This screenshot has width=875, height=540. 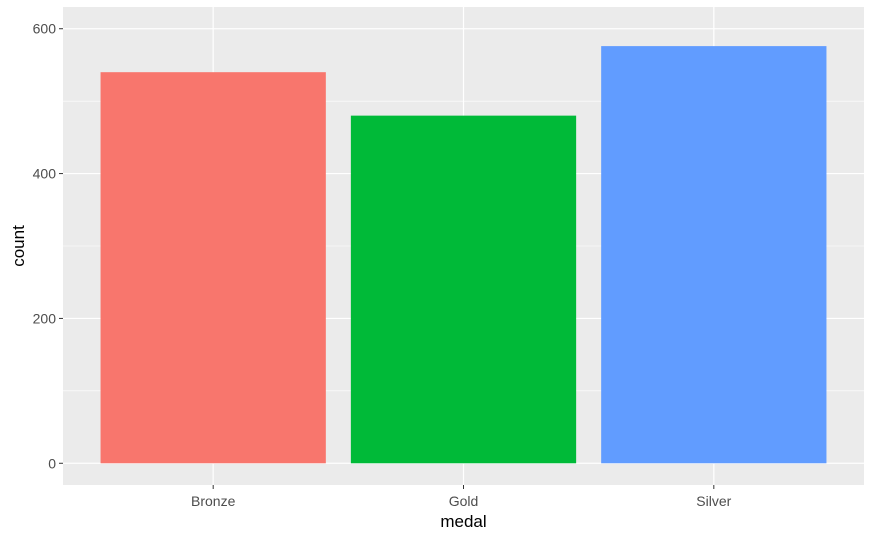 What do you see at coordinates (45, 29) in the screenshot?
I see `y-tick-label: 600` at bounding box center [45, 29].